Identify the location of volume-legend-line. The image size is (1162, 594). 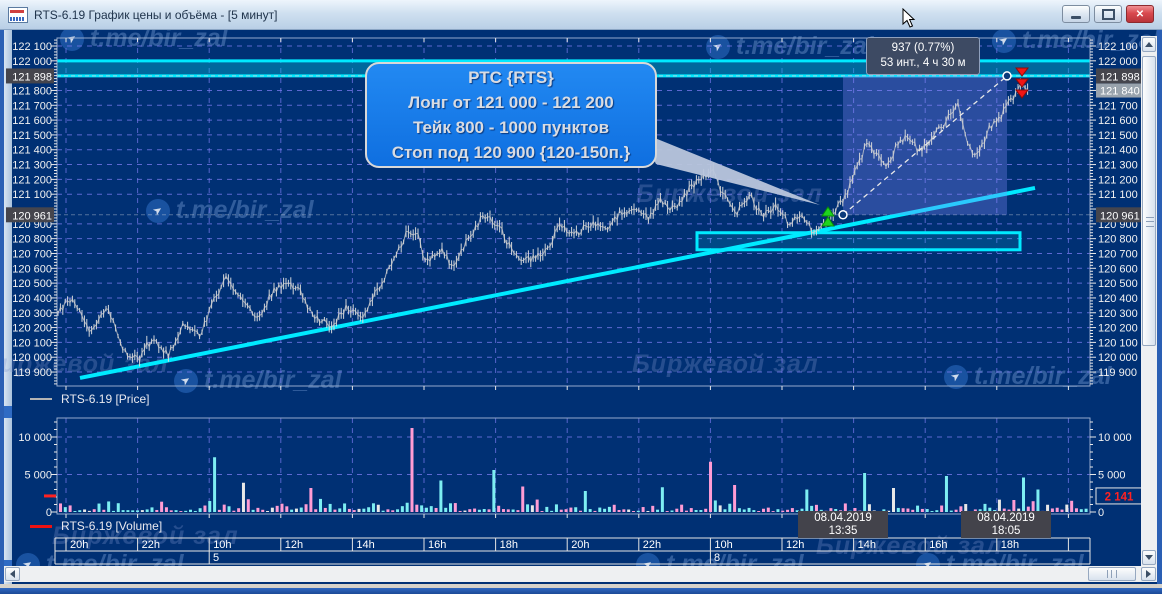
(41, 526).